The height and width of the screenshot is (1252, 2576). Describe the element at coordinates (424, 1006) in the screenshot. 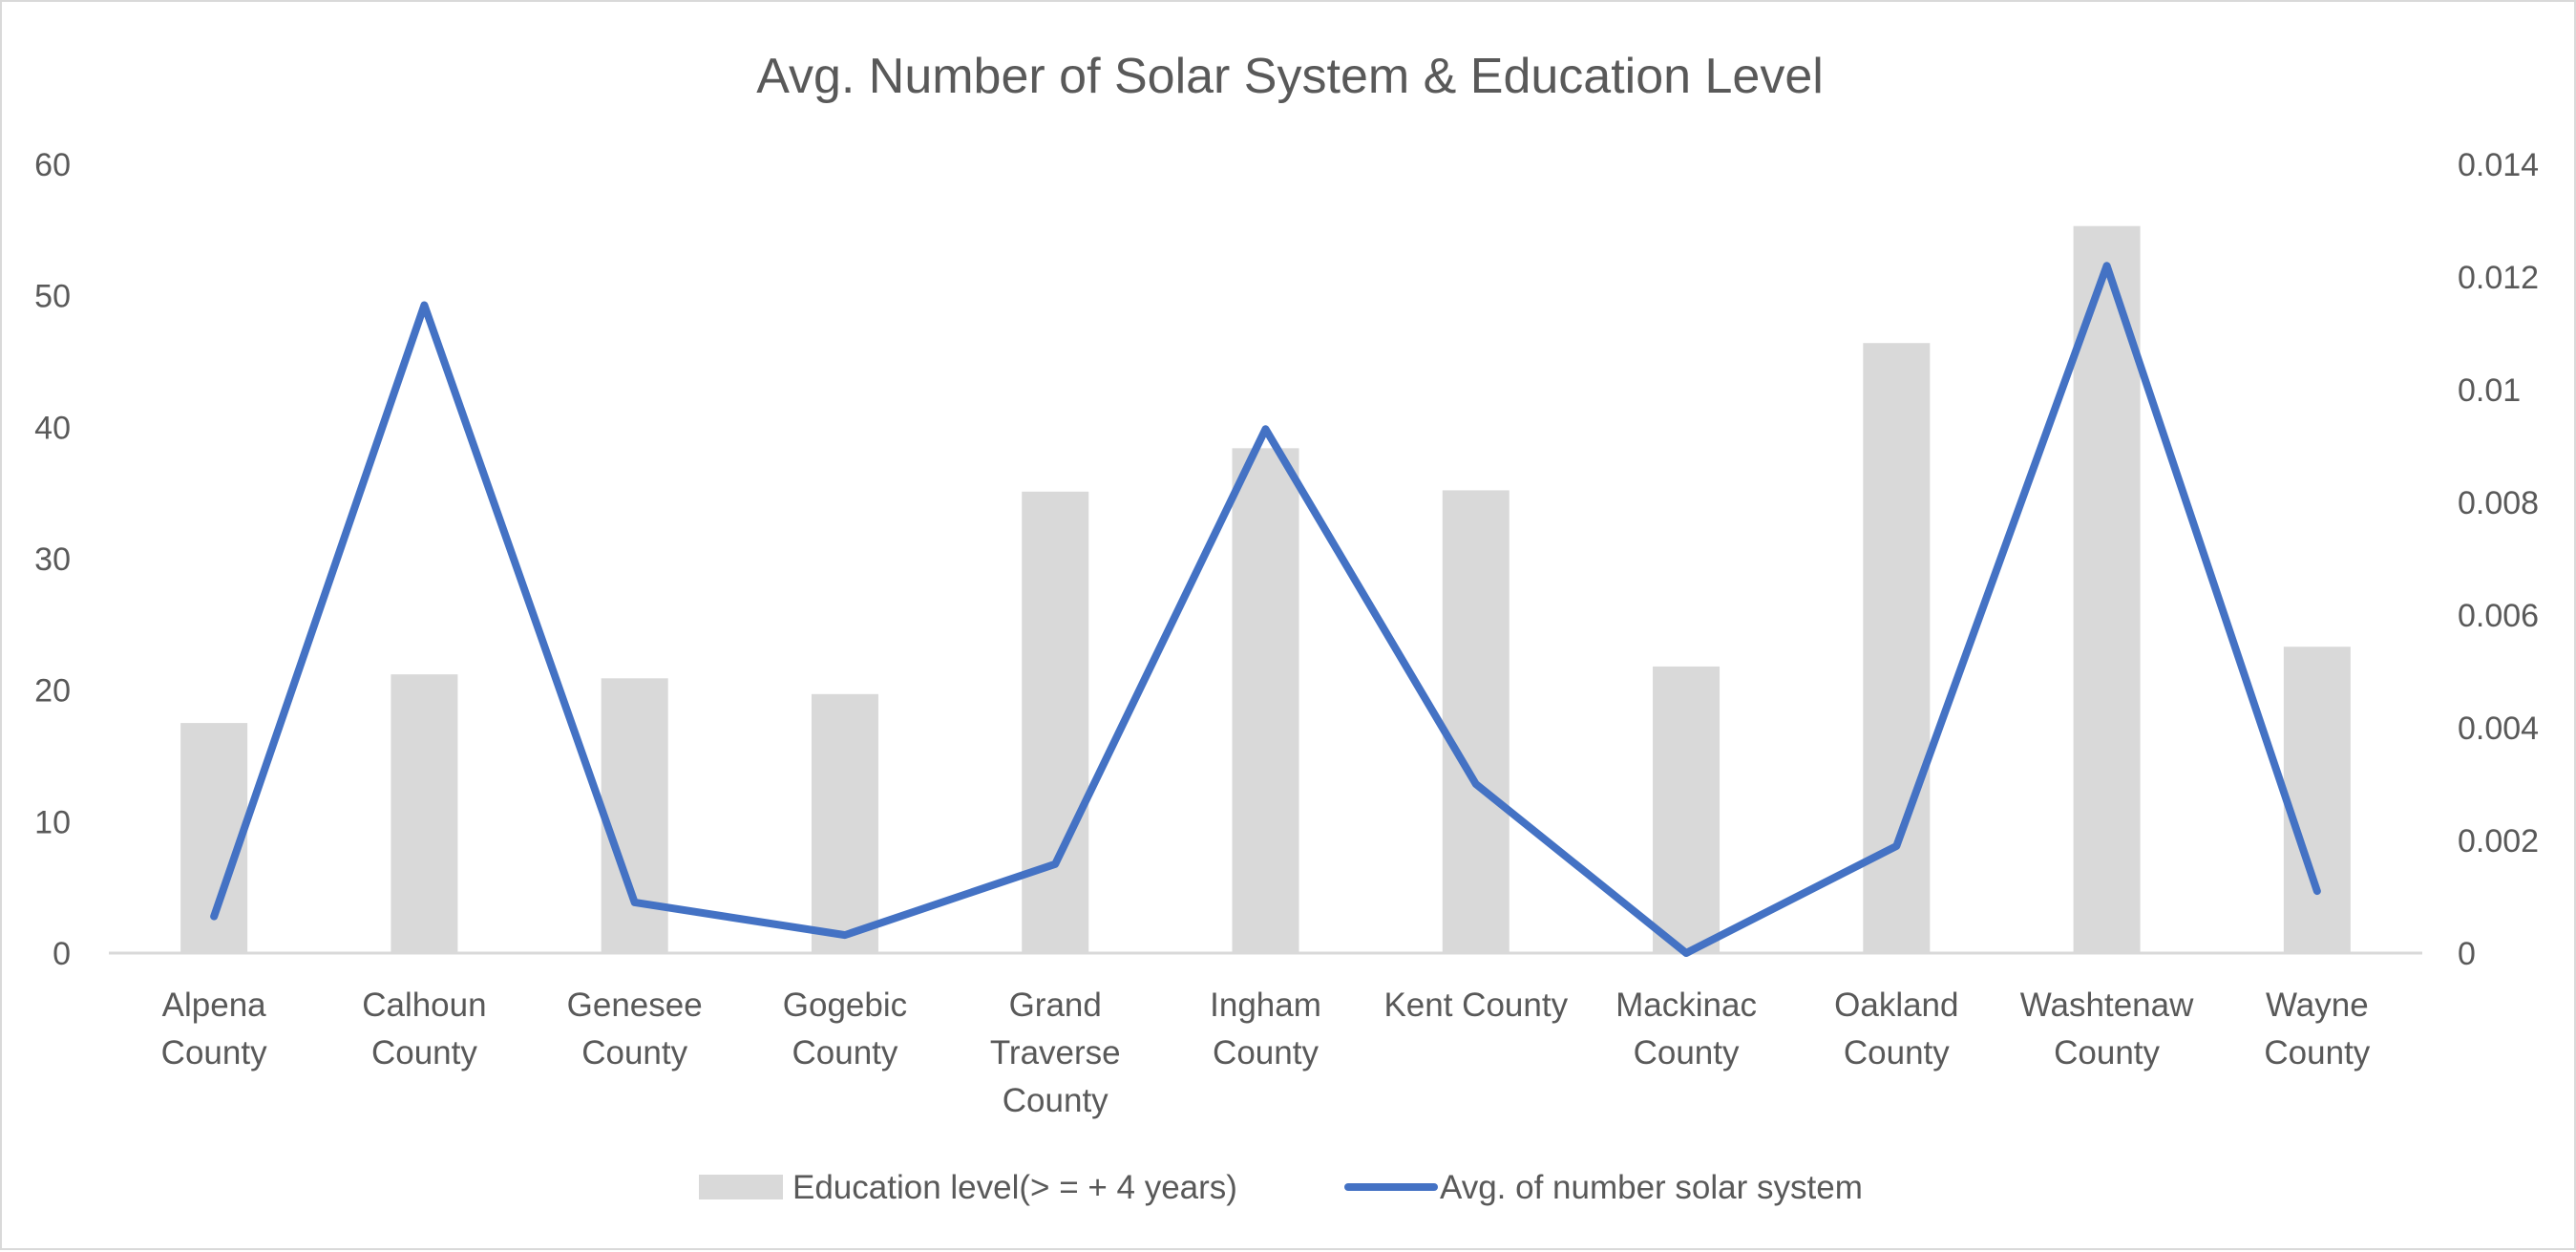

I see `category-label-line: Calhoun` at that location.